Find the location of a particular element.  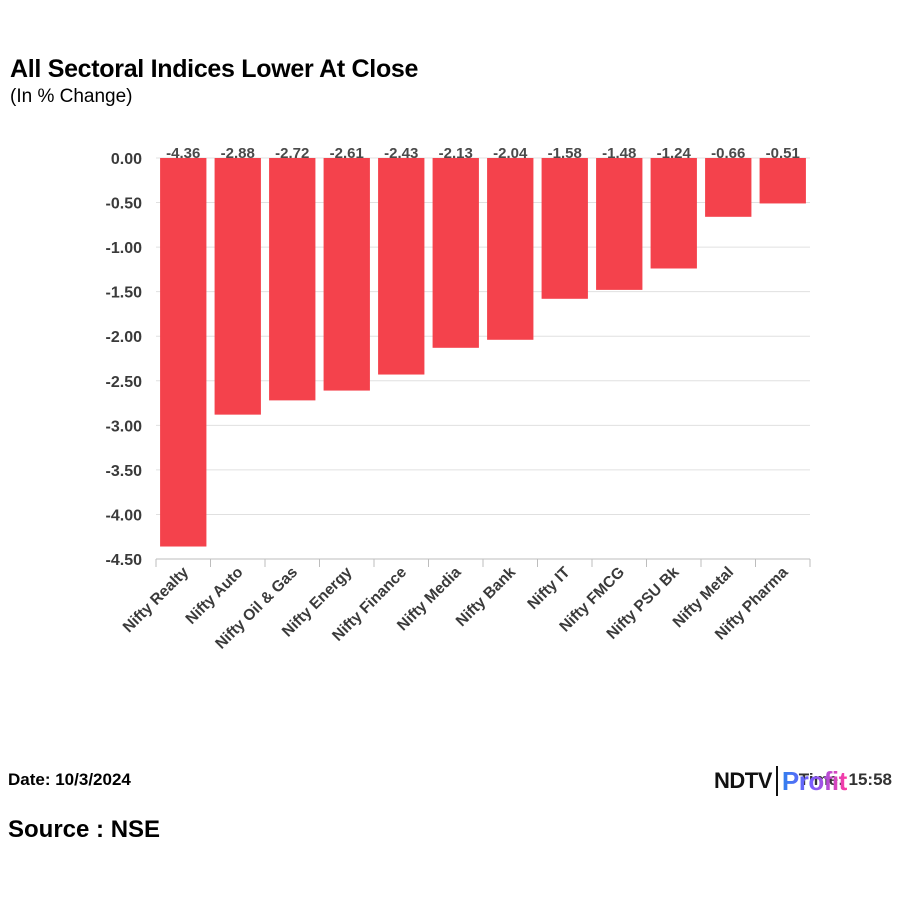

bar-value-label: -2.88 is located at coordinates (238, 153).